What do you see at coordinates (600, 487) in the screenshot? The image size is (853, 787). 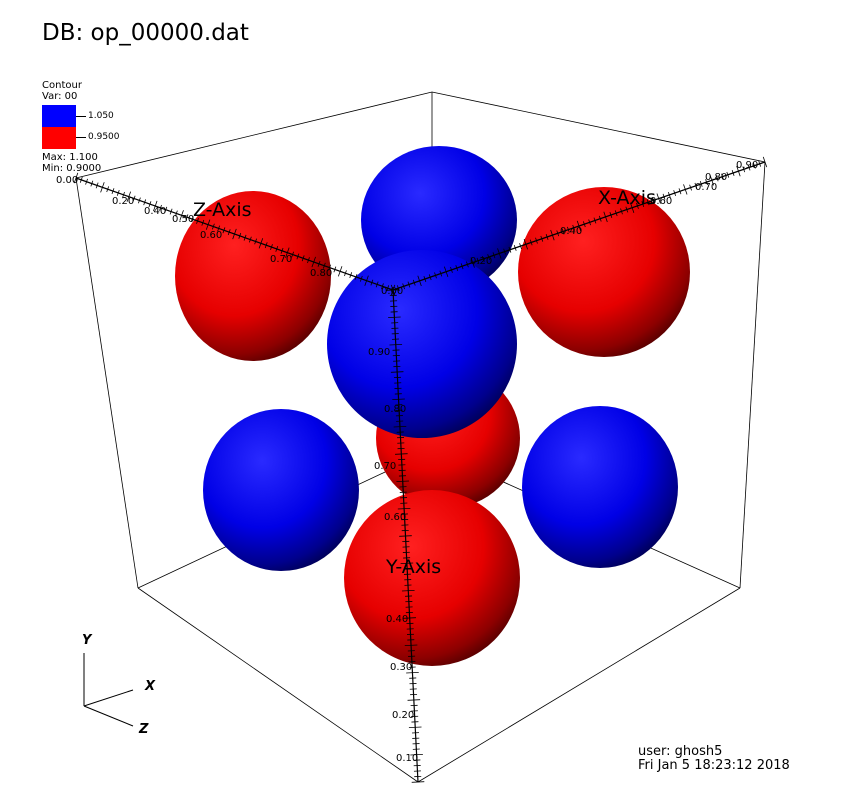 I see `sphere-blue-right` at bounding box center [600, 487].